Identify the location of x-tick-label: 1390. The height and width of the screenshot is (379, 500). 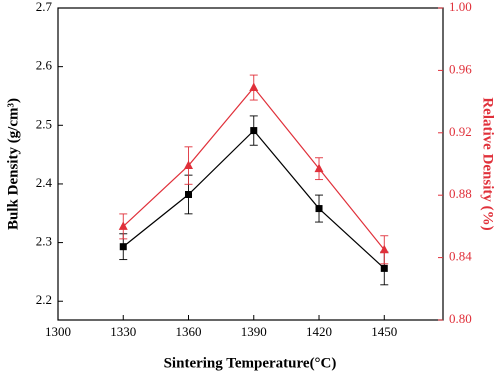
(254, 331).